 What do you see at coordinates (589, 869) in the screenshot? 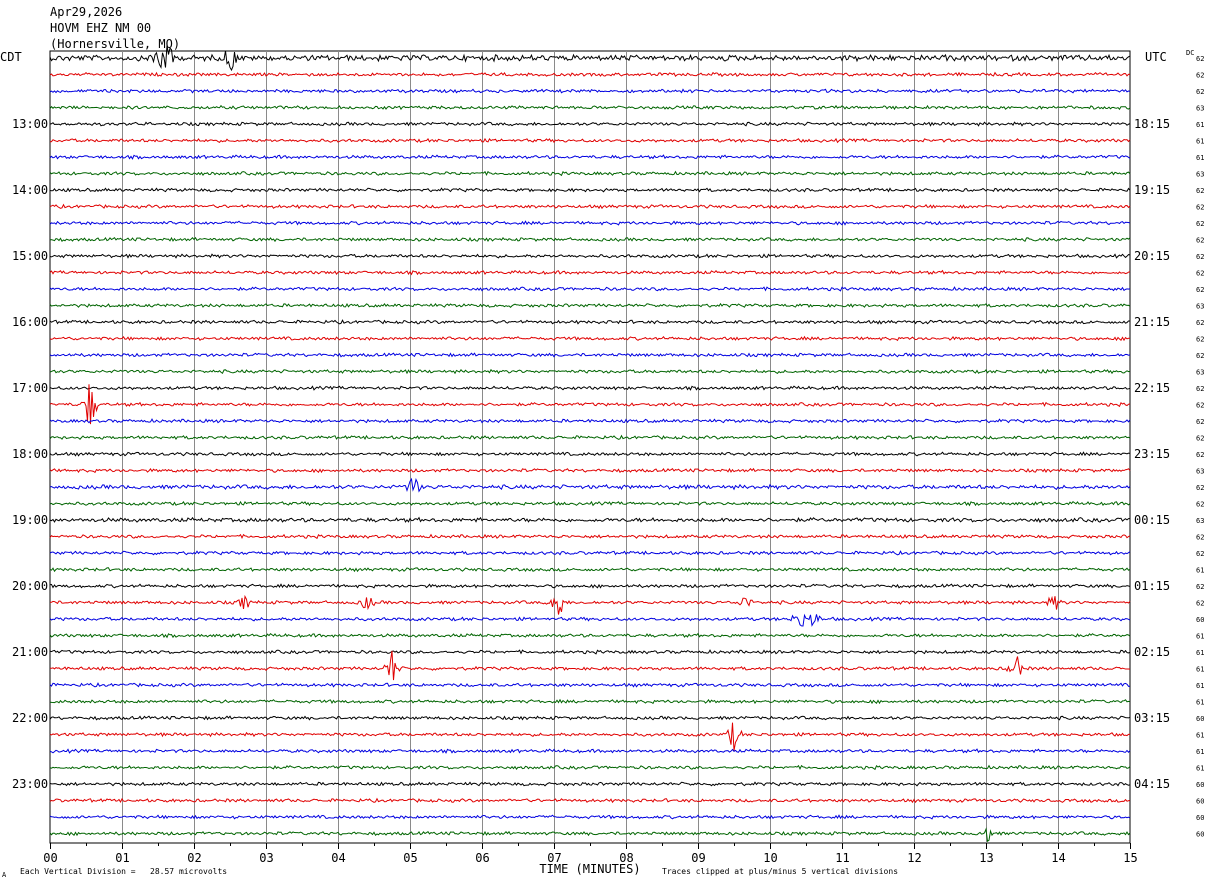
I see `x-axis-label: TIME (MINUTES)` at bounding box center [589, 869].